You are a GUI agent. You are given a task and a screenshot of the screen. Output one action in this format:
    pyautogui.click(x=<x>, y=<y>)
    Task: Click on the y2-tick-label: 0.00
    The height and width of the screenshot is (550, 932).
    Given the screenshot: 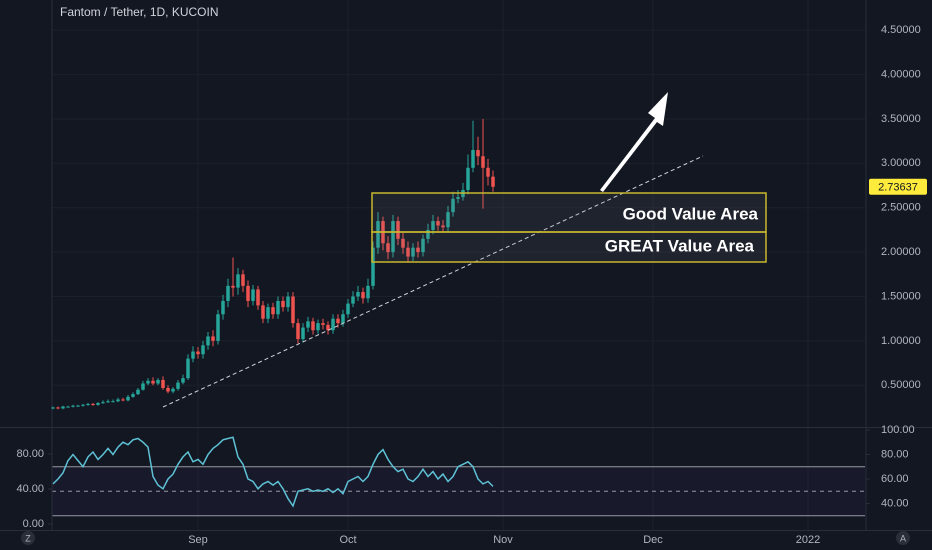 What is the action you would take?
    pyautogui.click(x=33, y=524)
    